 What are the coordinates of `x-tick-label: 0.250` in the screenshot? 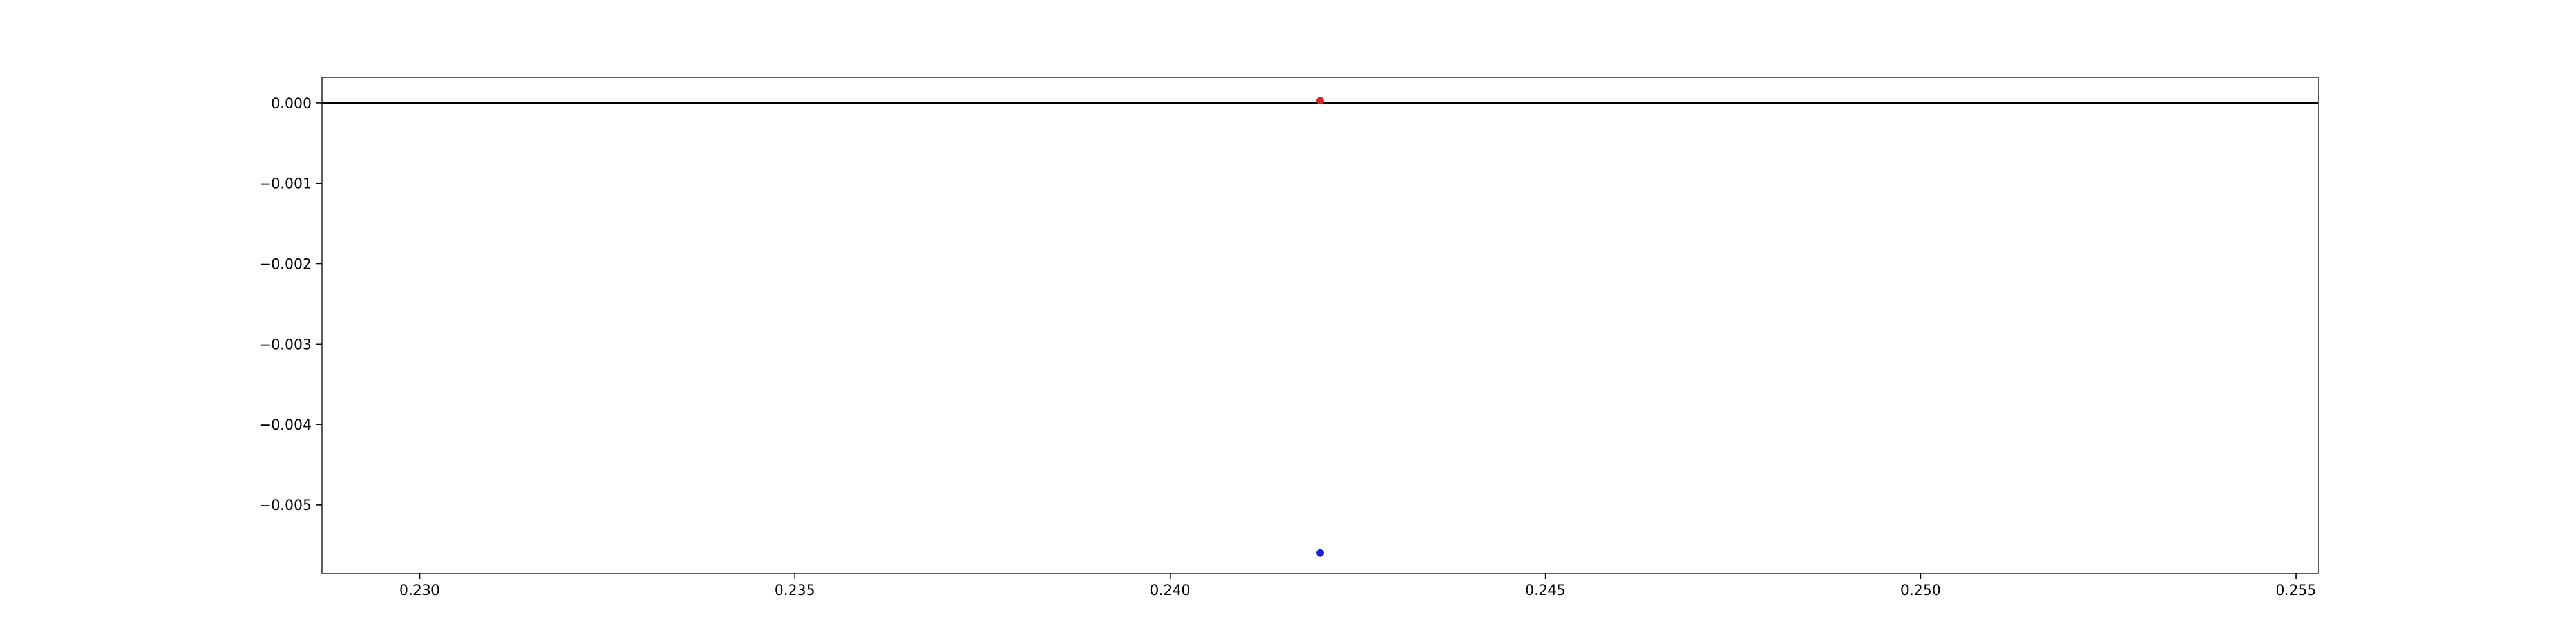 It's located at (1921, 591).